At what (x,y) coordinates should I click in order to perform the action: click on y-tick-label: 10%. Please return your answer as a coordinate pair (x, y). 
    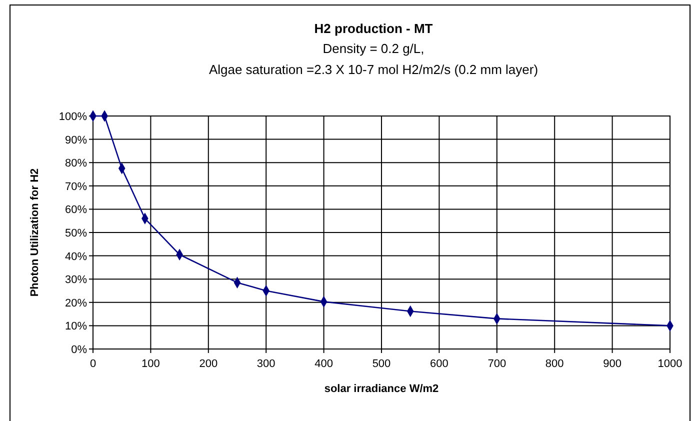
    Looking at the image, I should click on (76, 326).